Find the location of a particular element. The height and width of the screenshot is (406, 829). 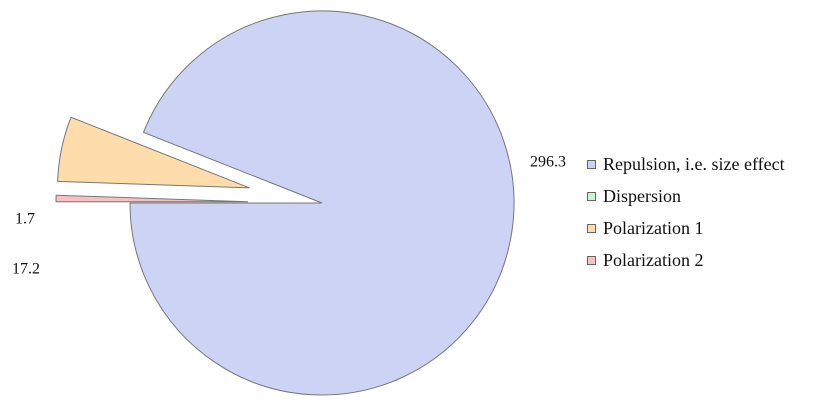

legend-item-polarization-2: Polarization 2 is located at coordinates (686, 260).